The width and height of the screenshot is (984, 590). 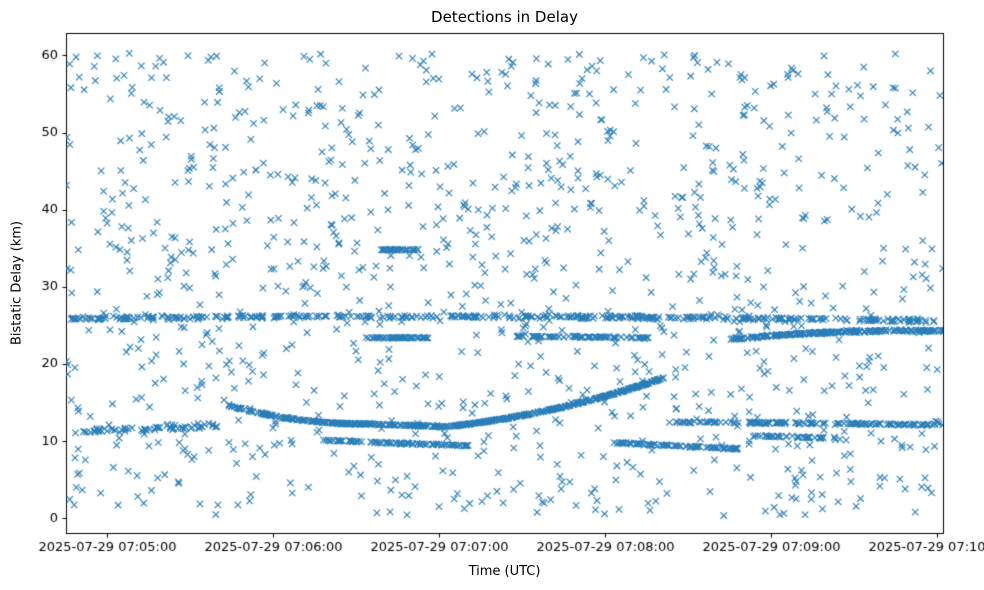 I want to click on chart-title: Detections in Delay, so click(x=504, y=17).